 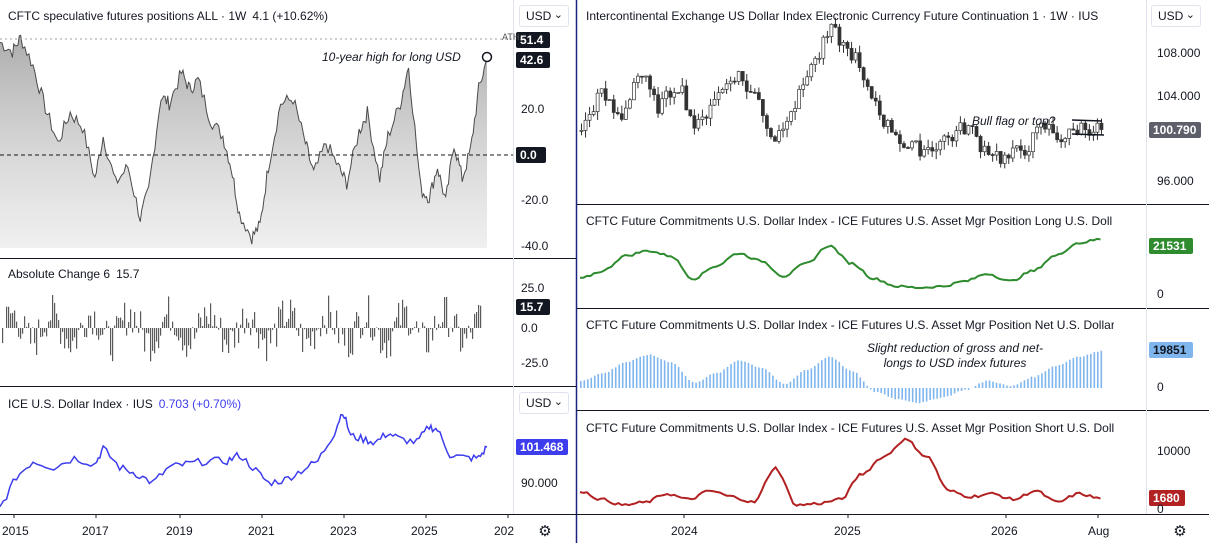 I want to click on x-tick: 2015, so click(x=15, y=531).